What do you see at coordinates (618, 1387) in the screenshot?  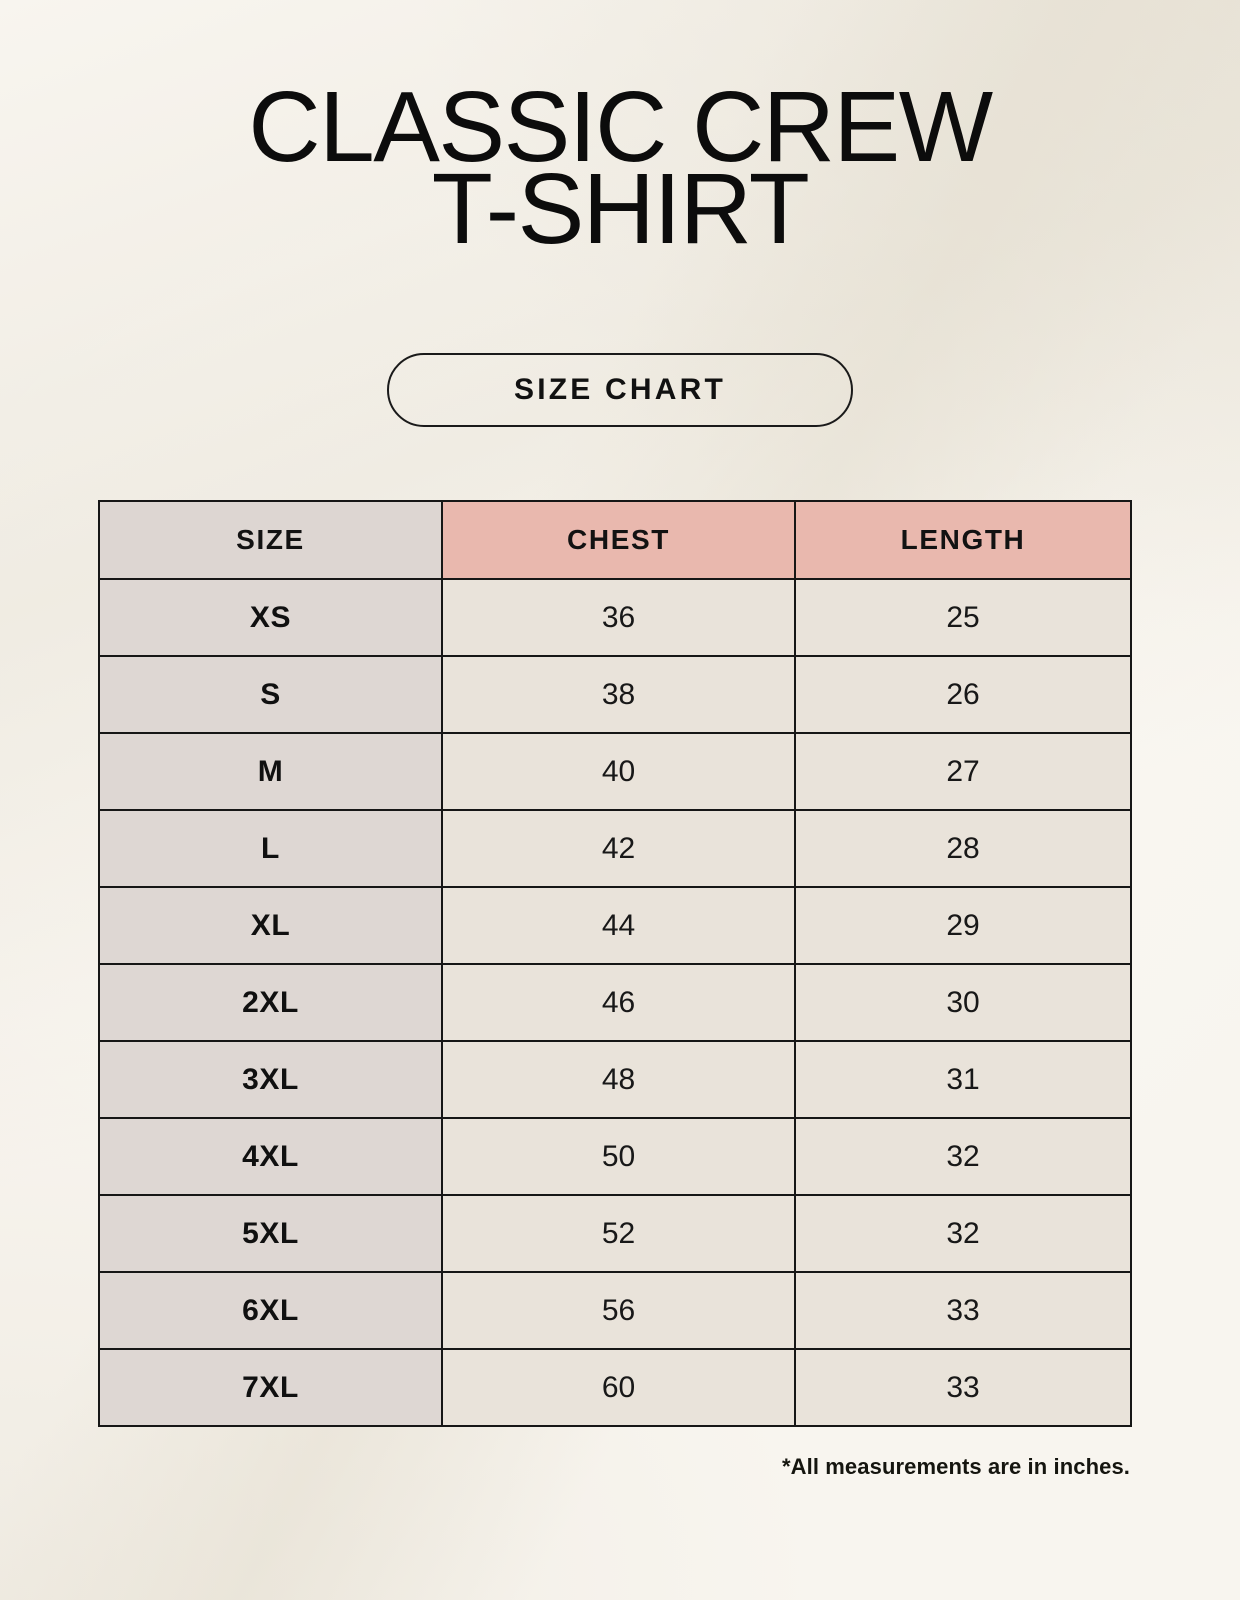 I see `cell-chest: 60` at bounding box center [618, 1387].